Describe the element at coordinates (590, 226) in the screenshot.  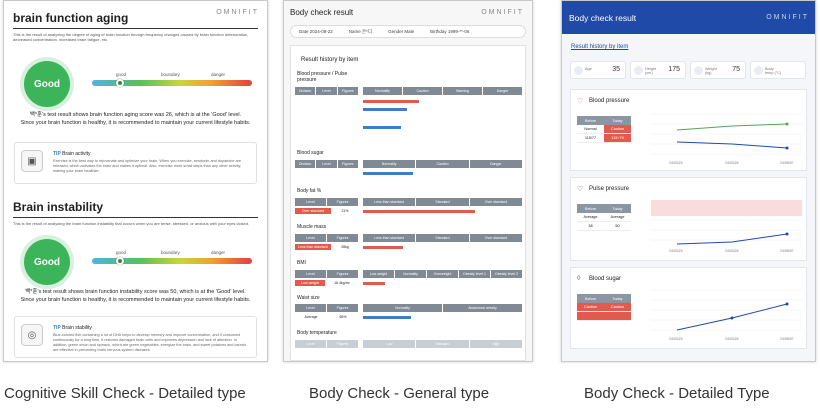
I see `cell: 38` at that location.